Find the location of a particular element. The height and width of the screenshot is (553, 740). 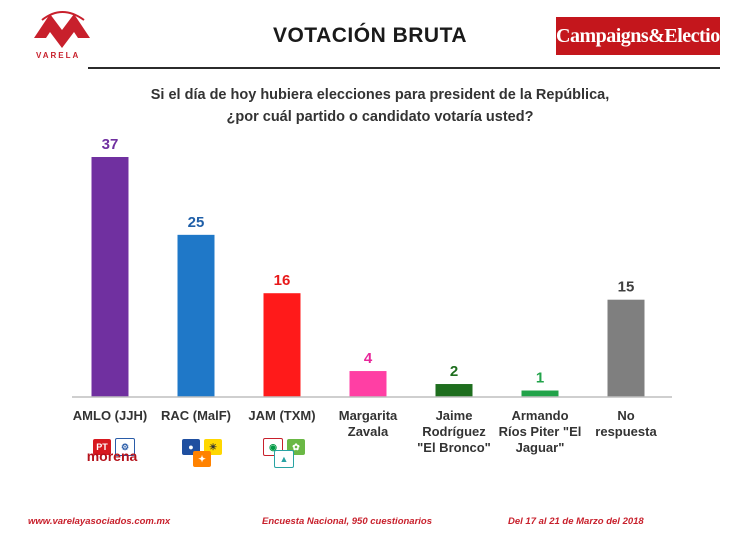

varela-logo is located at coordinates (63, 34).